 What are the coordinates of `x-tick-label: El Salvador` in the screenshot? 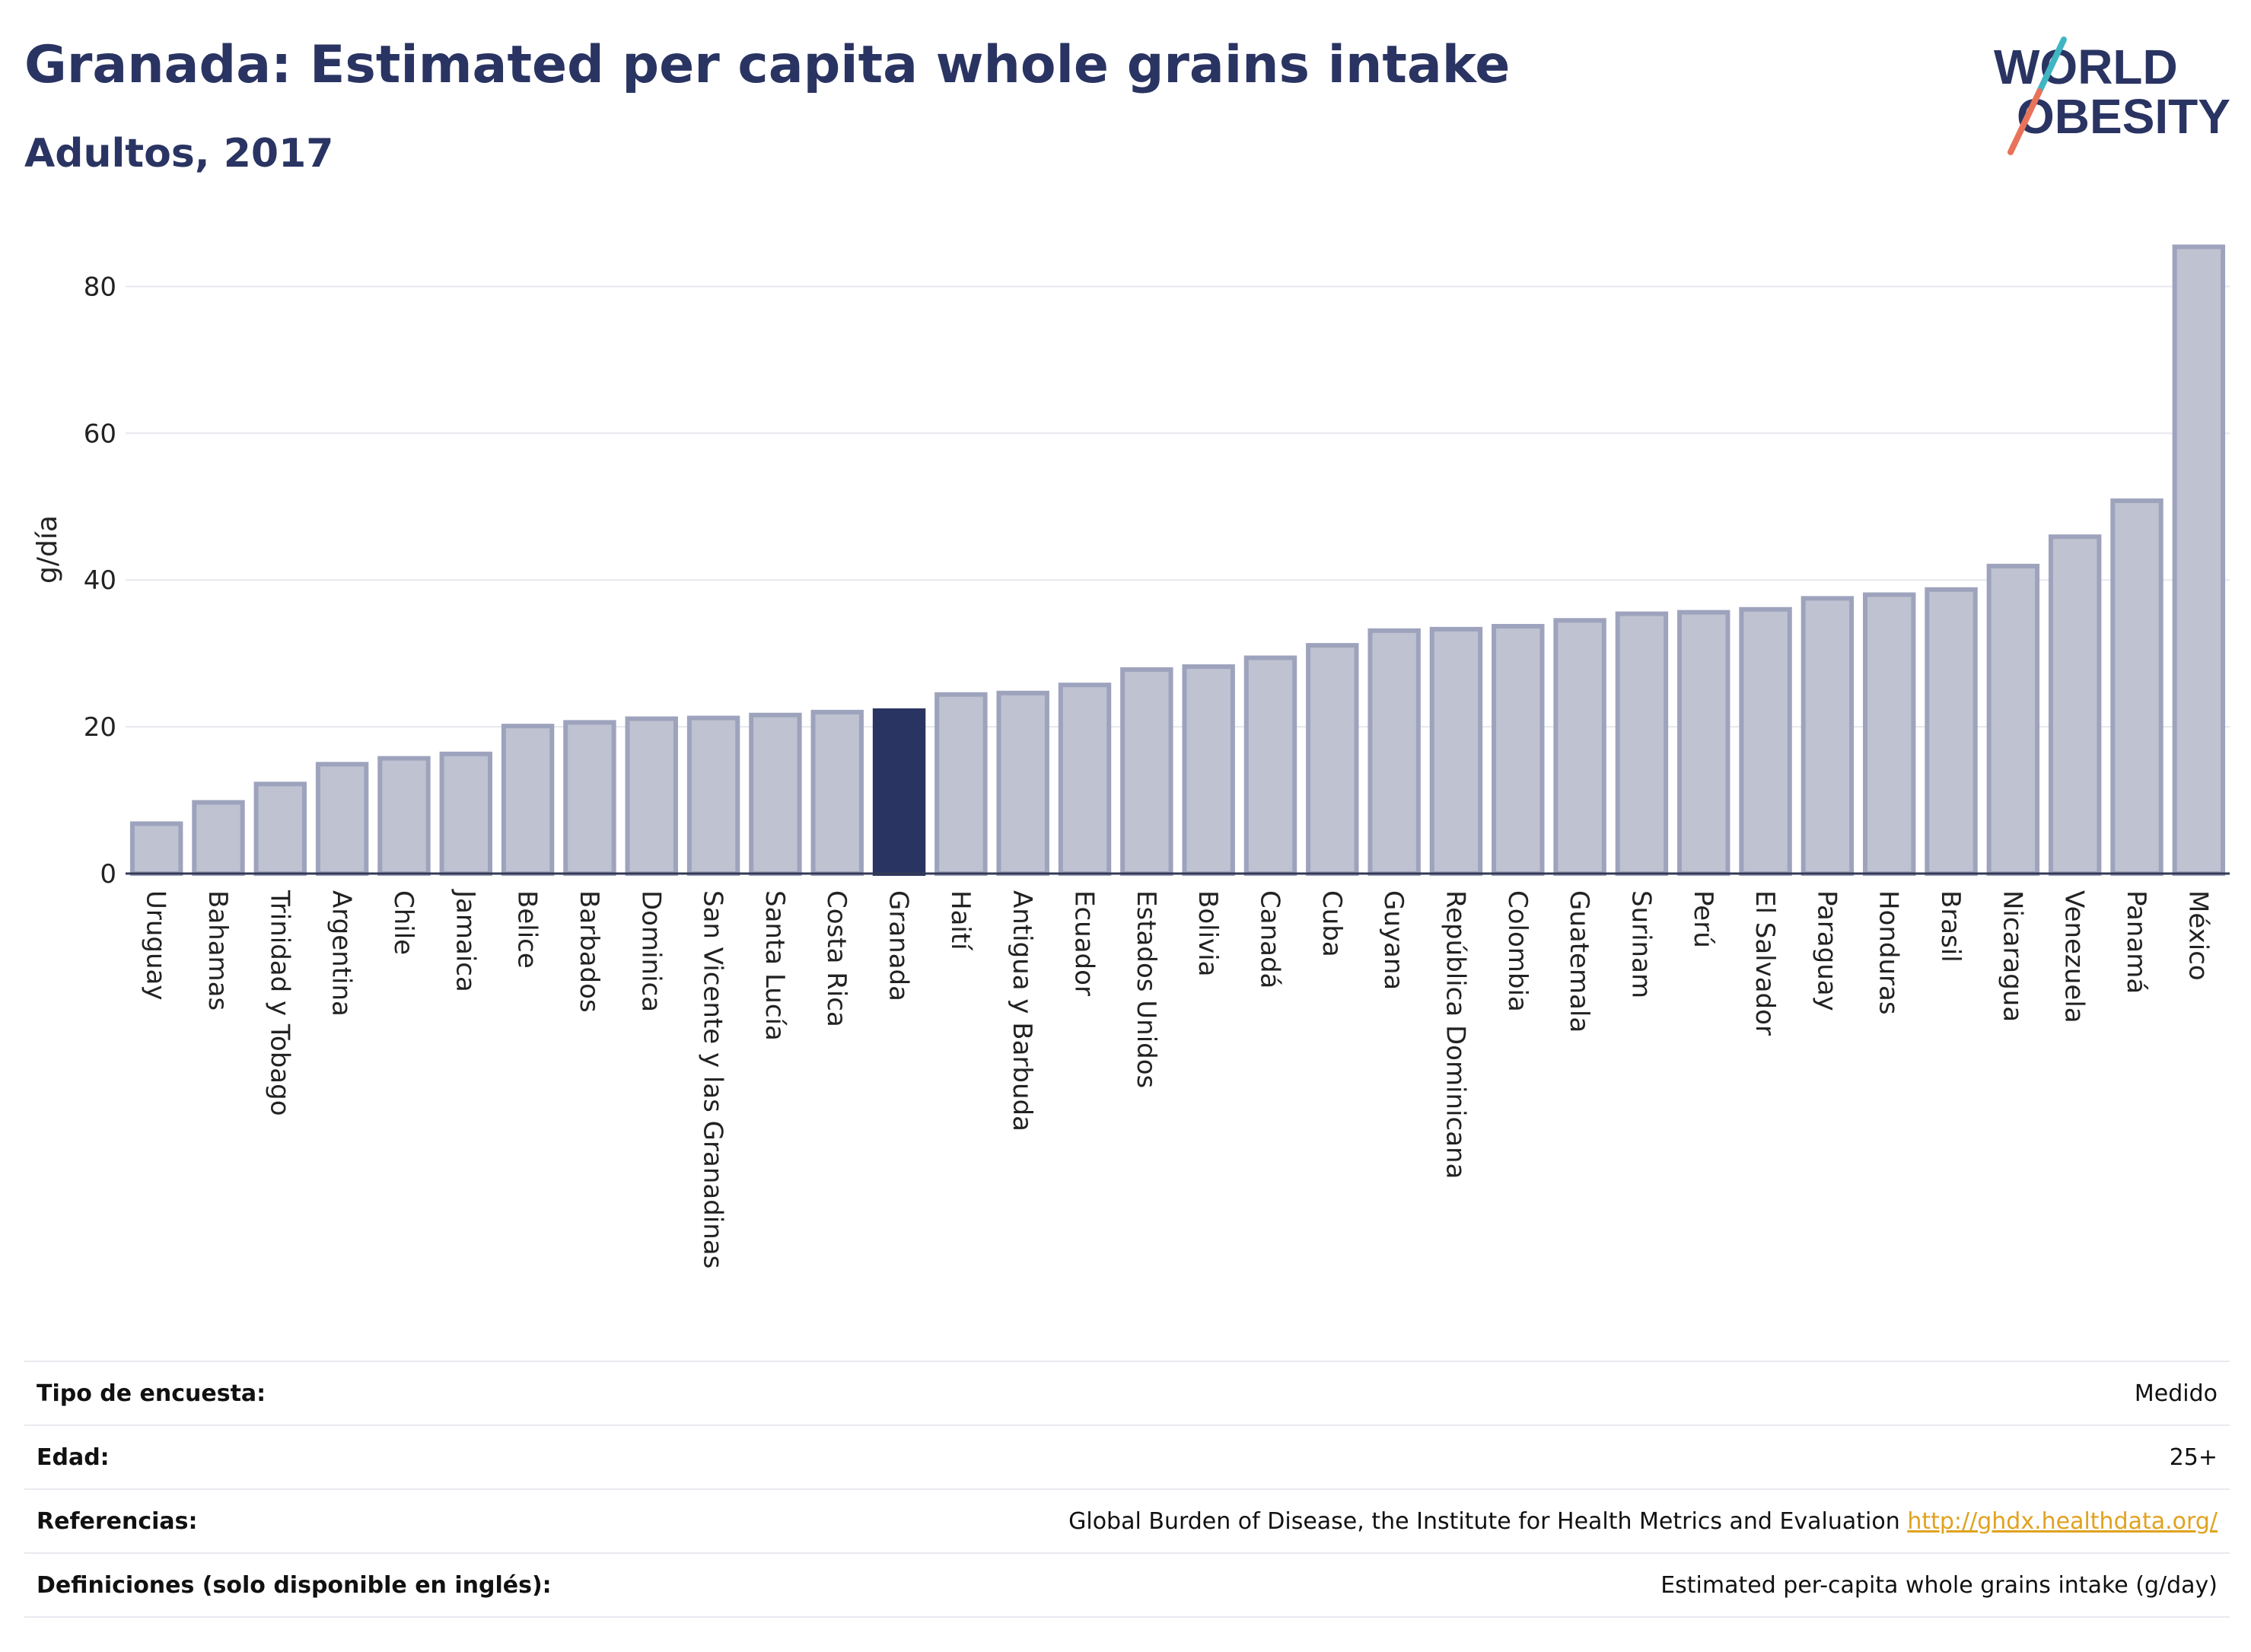 It's located at (1765, 963).